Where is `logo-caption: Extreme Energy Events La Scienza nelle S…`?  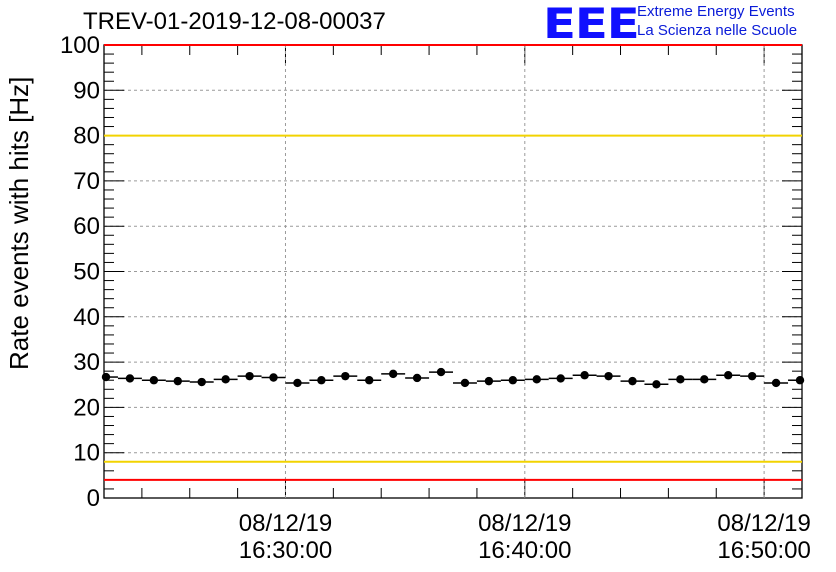
logo-caption: Extreme Energy Events La Scienza nelle S… is located at coordinates (717, 21).